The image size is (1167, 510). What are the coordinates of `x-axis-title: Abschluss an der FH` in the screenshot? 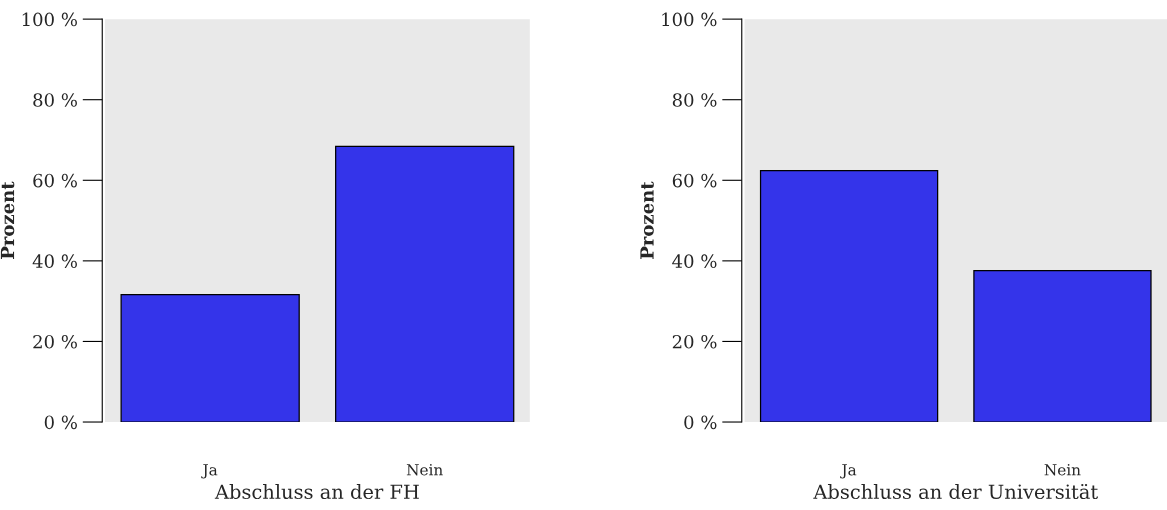 It's located at (316, 492).